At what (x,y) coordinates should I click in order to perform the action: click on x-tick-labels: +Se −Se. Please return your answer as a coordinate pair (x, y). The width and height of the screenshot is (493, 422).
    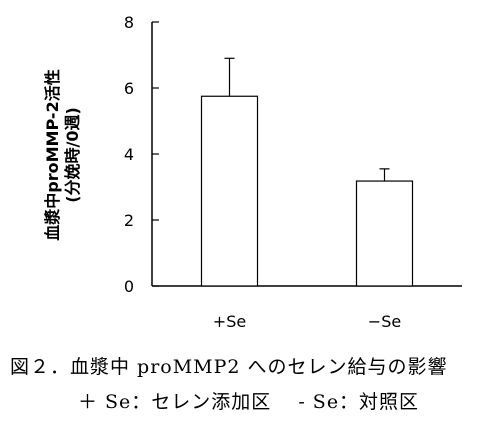
    Looking at the image, I should click on (307, 321).